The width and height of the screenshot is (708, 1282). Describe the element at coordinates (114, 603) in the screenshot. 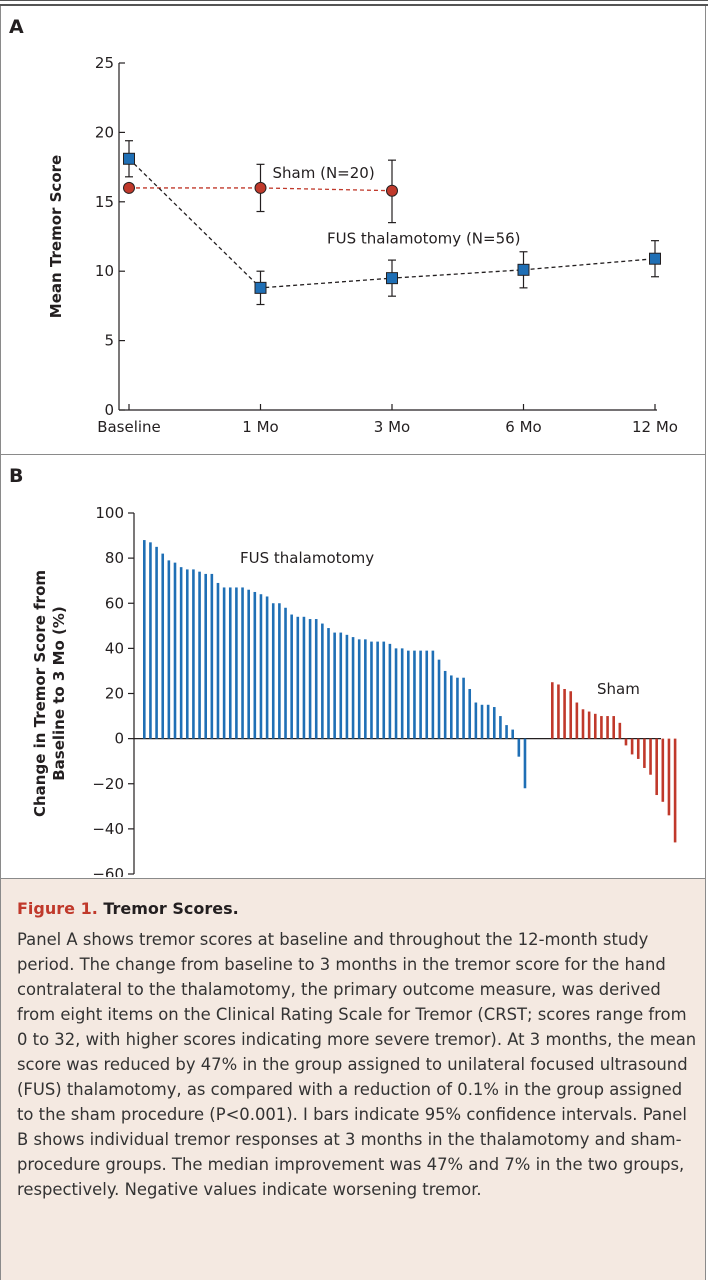

I see `y-tick-label: 60` at that location.